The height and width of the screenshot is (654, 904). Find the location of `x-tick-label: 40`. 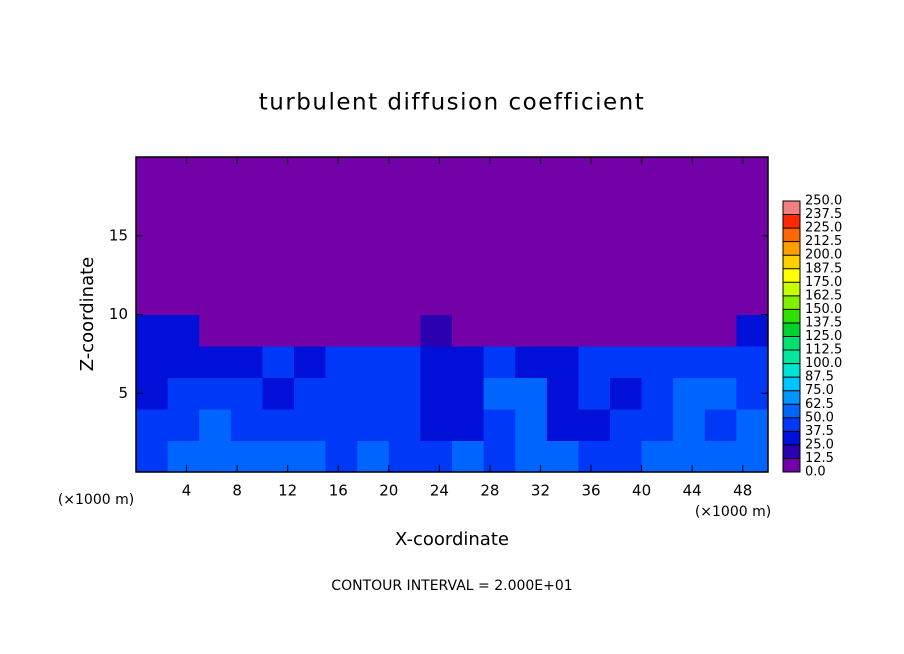

x-tick-label: 40 is located at coordinates (641, 491).